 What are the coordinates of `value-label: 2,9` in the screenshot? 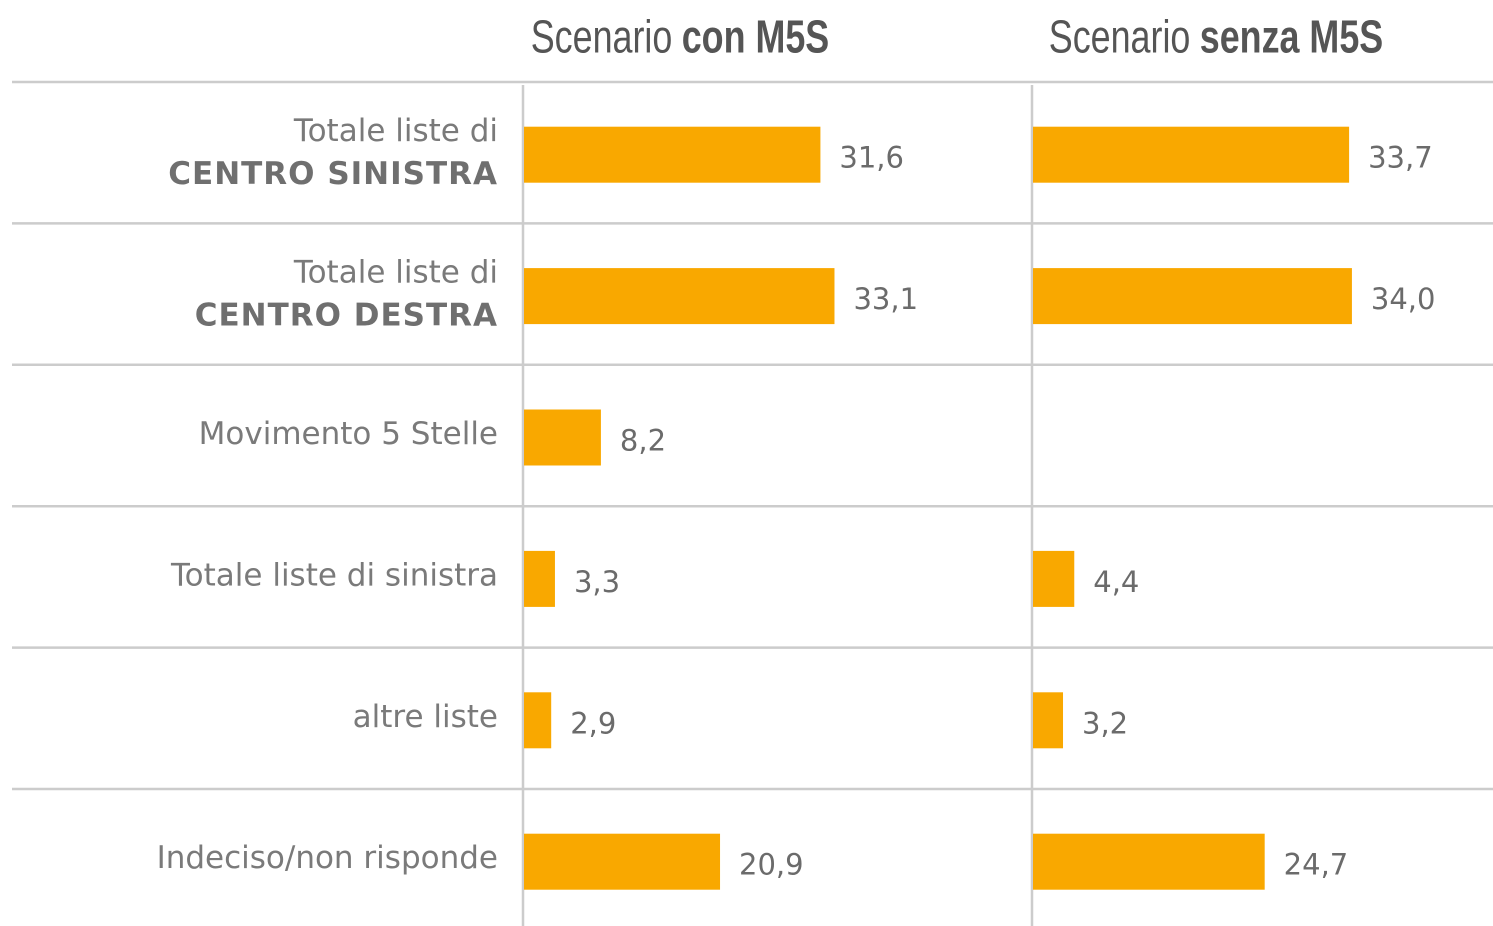 It's located at (593, 723).